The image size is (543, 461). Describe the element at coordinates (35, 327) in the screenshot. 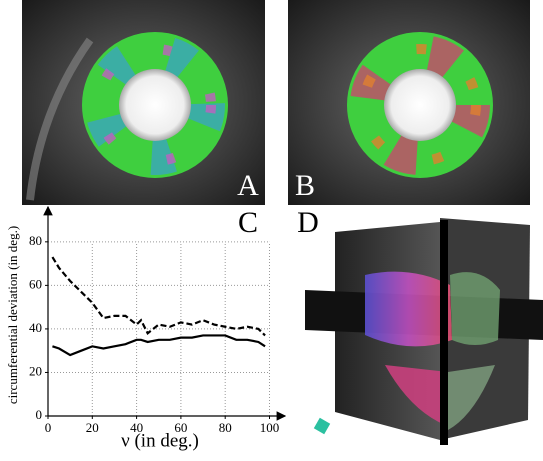

I see `y-tick-label: 40` at that location.